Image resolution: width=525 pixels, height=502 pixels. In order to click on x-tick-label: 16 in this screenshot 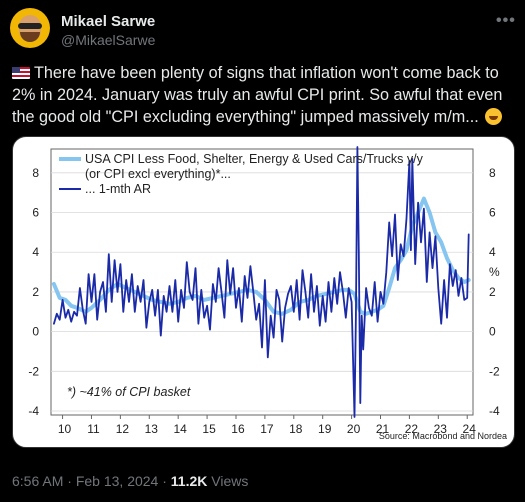, I will do `click(238, 429)`.